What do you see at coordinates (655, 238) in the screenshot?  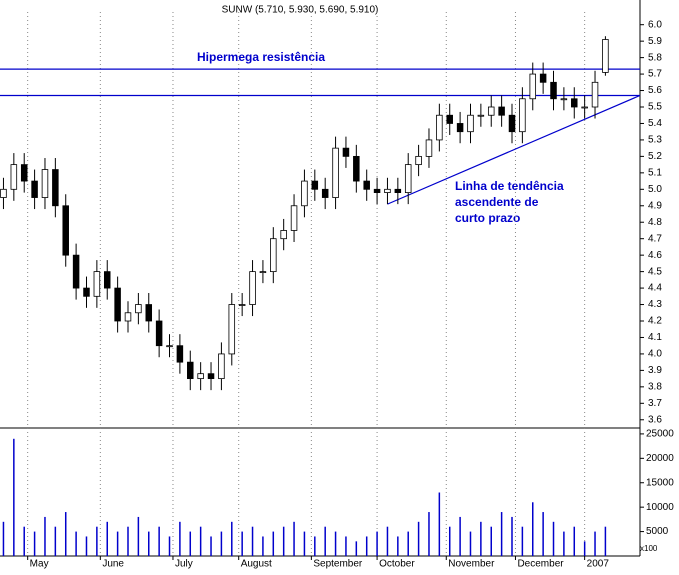 I see `y-tick-label: 4.7` at bounding box center [655, 238].